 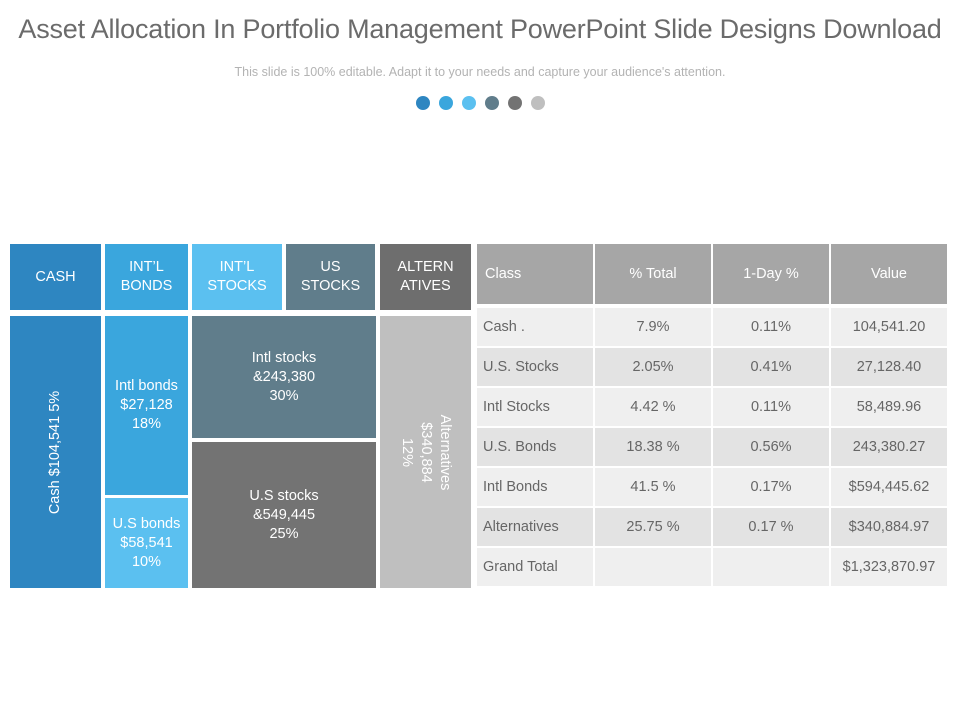 What do you see at coordinates (653, 328) in the screenshot?
I see `cell-percent-total: 7.9%` at bounding box center [653, 328].